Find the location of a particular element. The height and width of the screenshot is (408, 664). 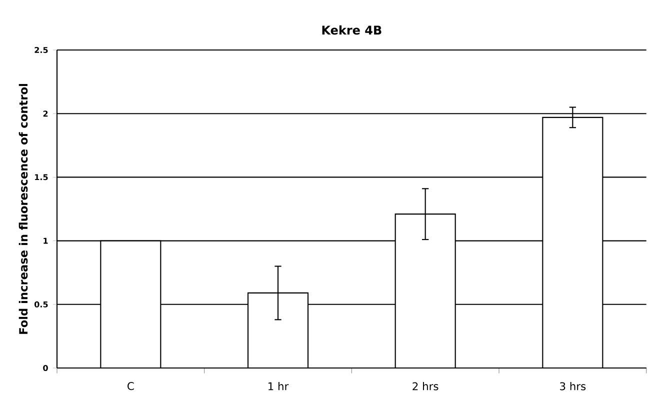

y-tick-label: 2 is located at coordinates (45, 113).